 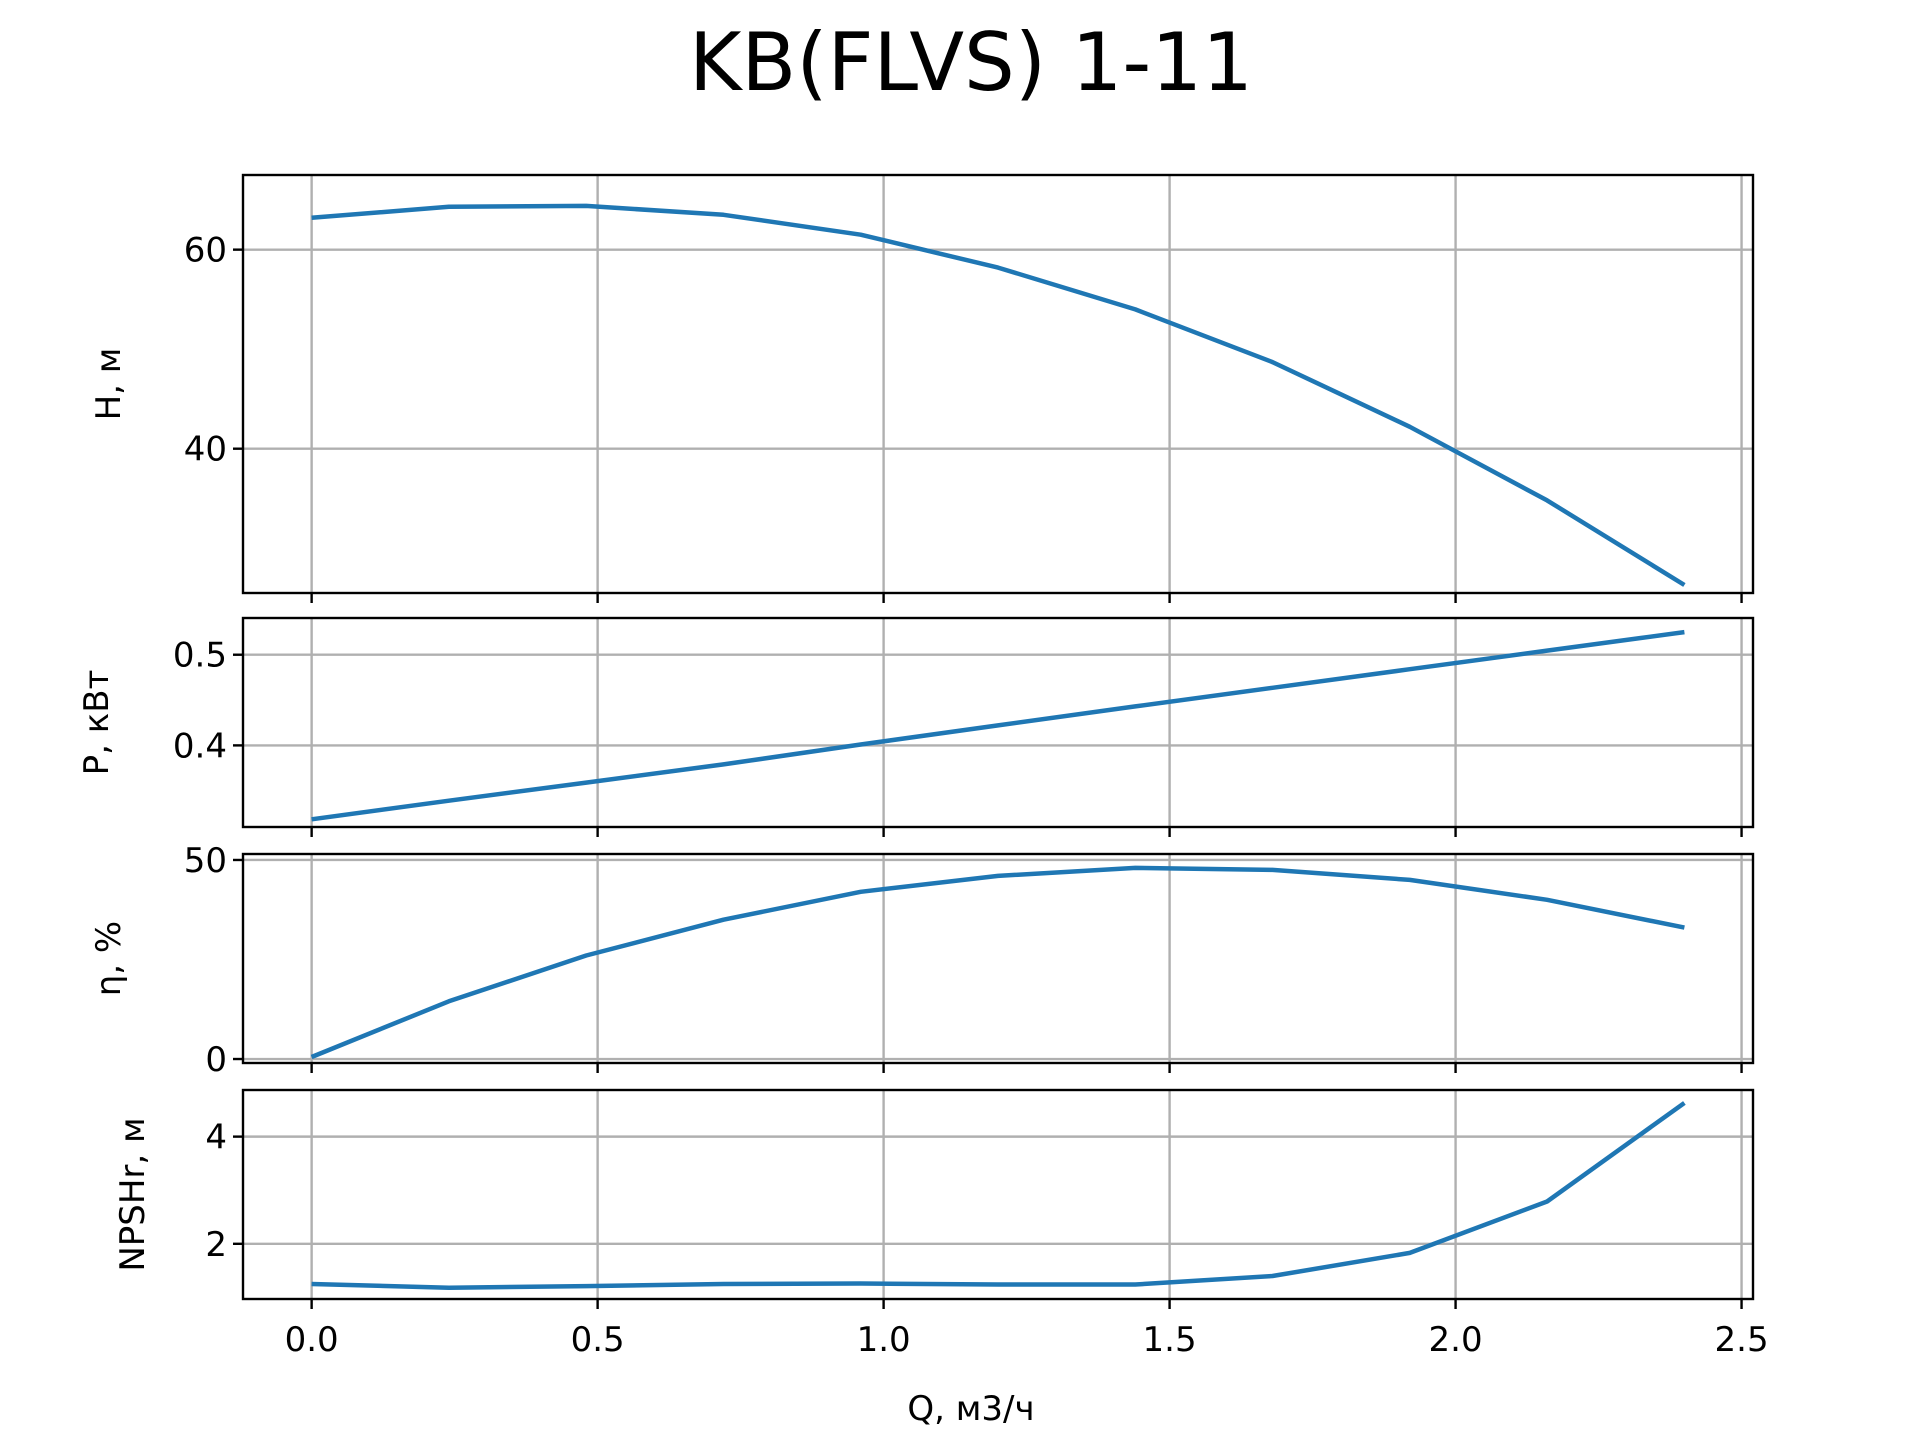 I want to click on series-line-npshr, so click(x=998, y=1195).